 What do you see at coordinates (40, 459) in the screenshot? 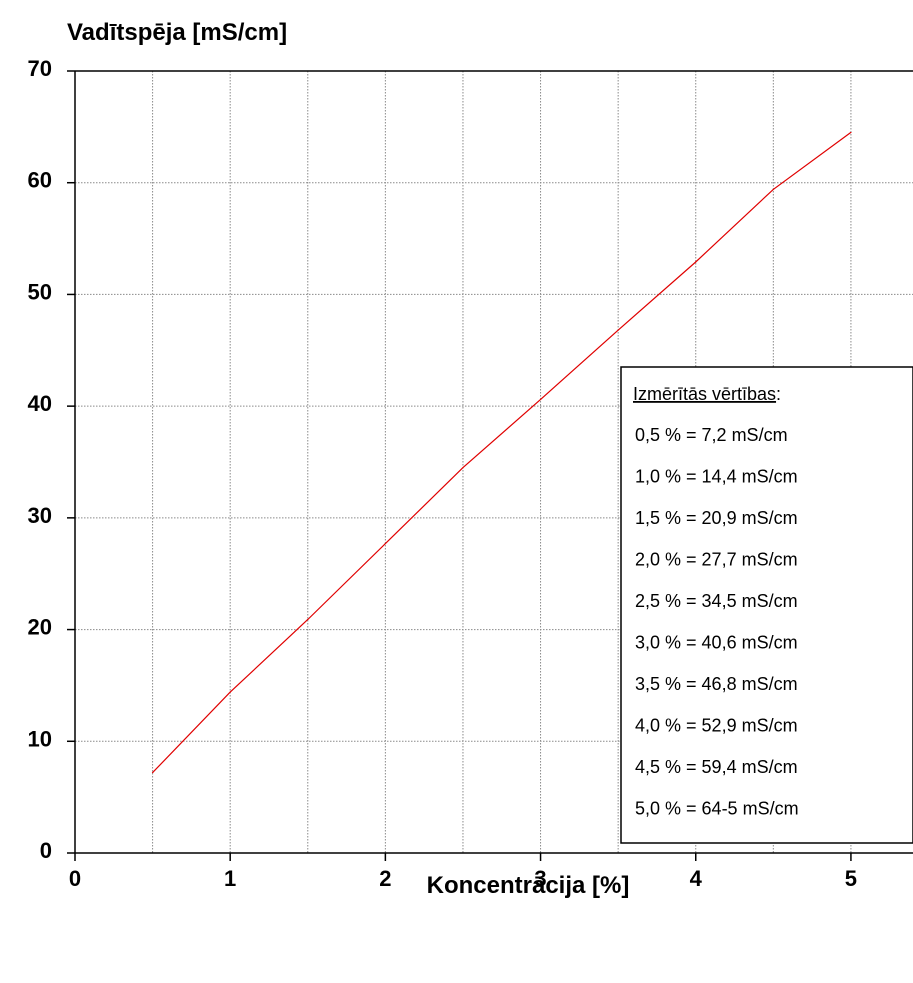
I see `y-tick-labels: 0 10 20 30 40 50 60 70` at bounding box center [40, 459].